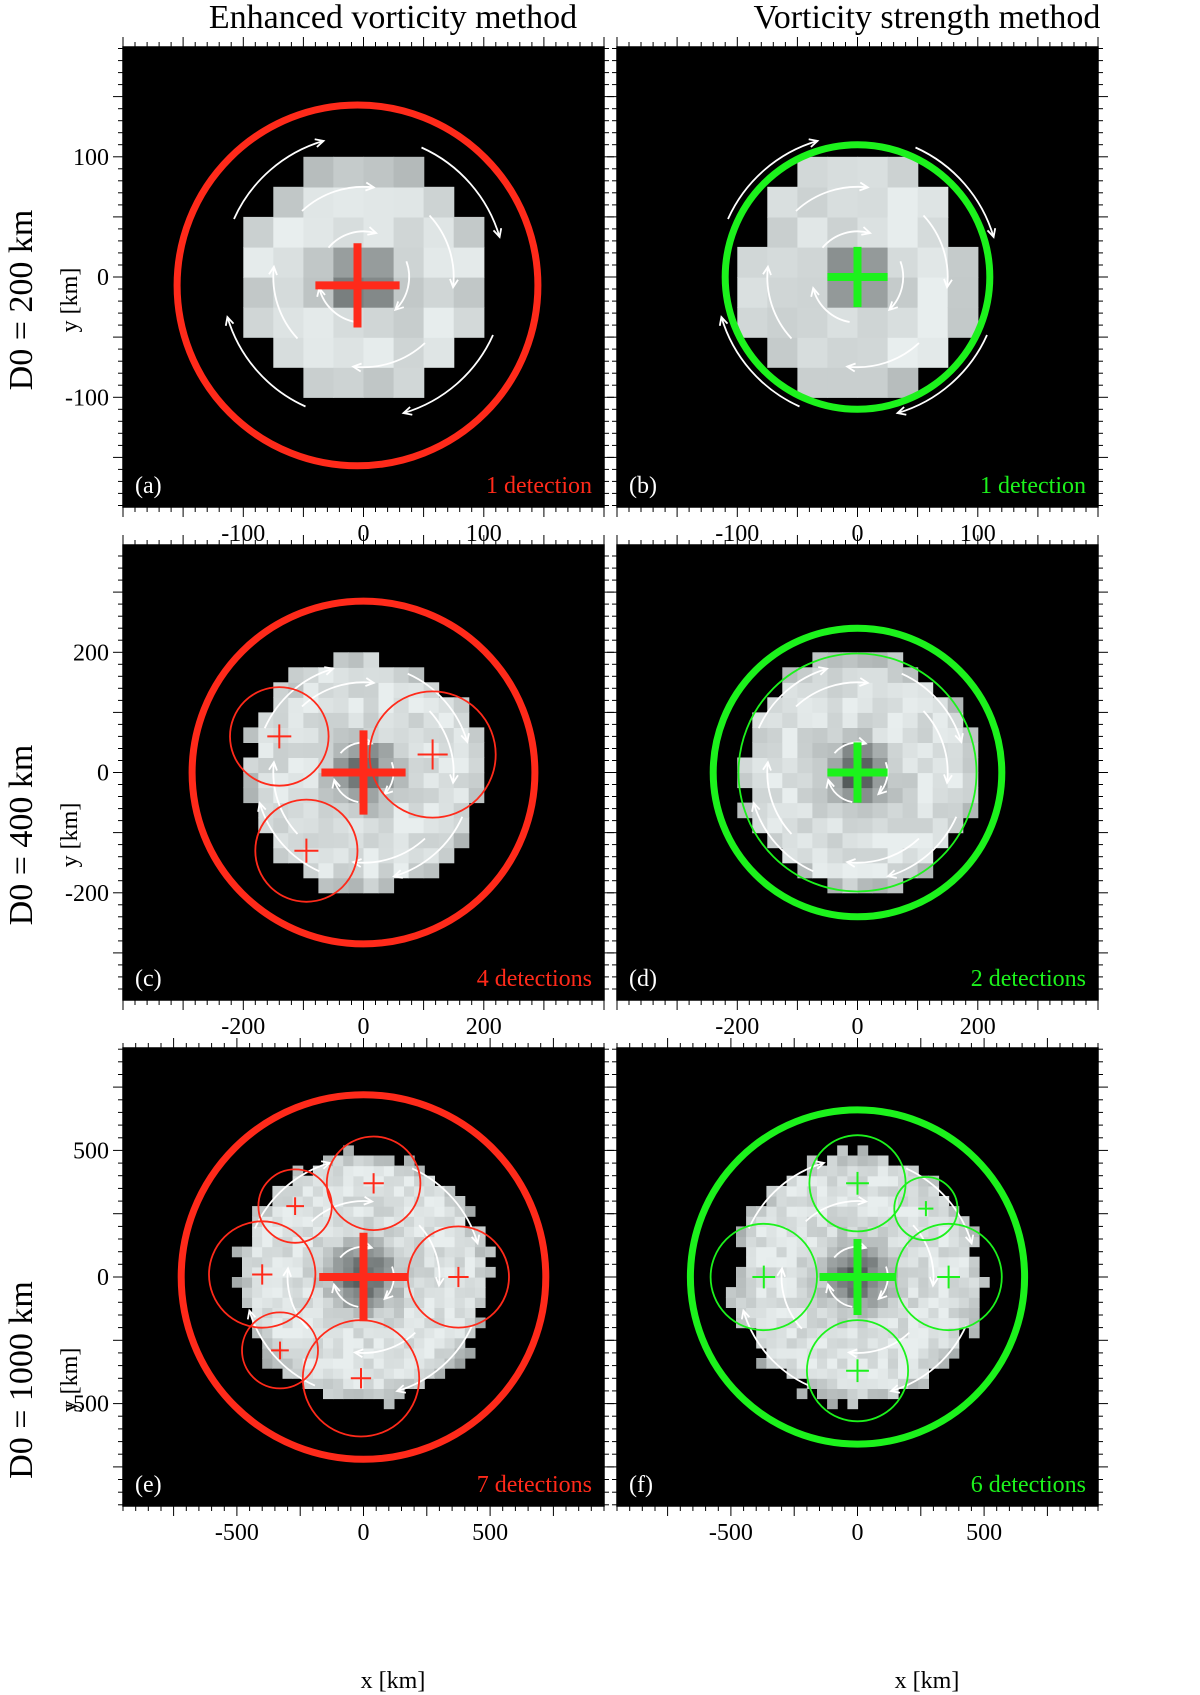  Describe the element at coordinates (763, 1277) in the screenshot. I see `detection-circle` at that location.